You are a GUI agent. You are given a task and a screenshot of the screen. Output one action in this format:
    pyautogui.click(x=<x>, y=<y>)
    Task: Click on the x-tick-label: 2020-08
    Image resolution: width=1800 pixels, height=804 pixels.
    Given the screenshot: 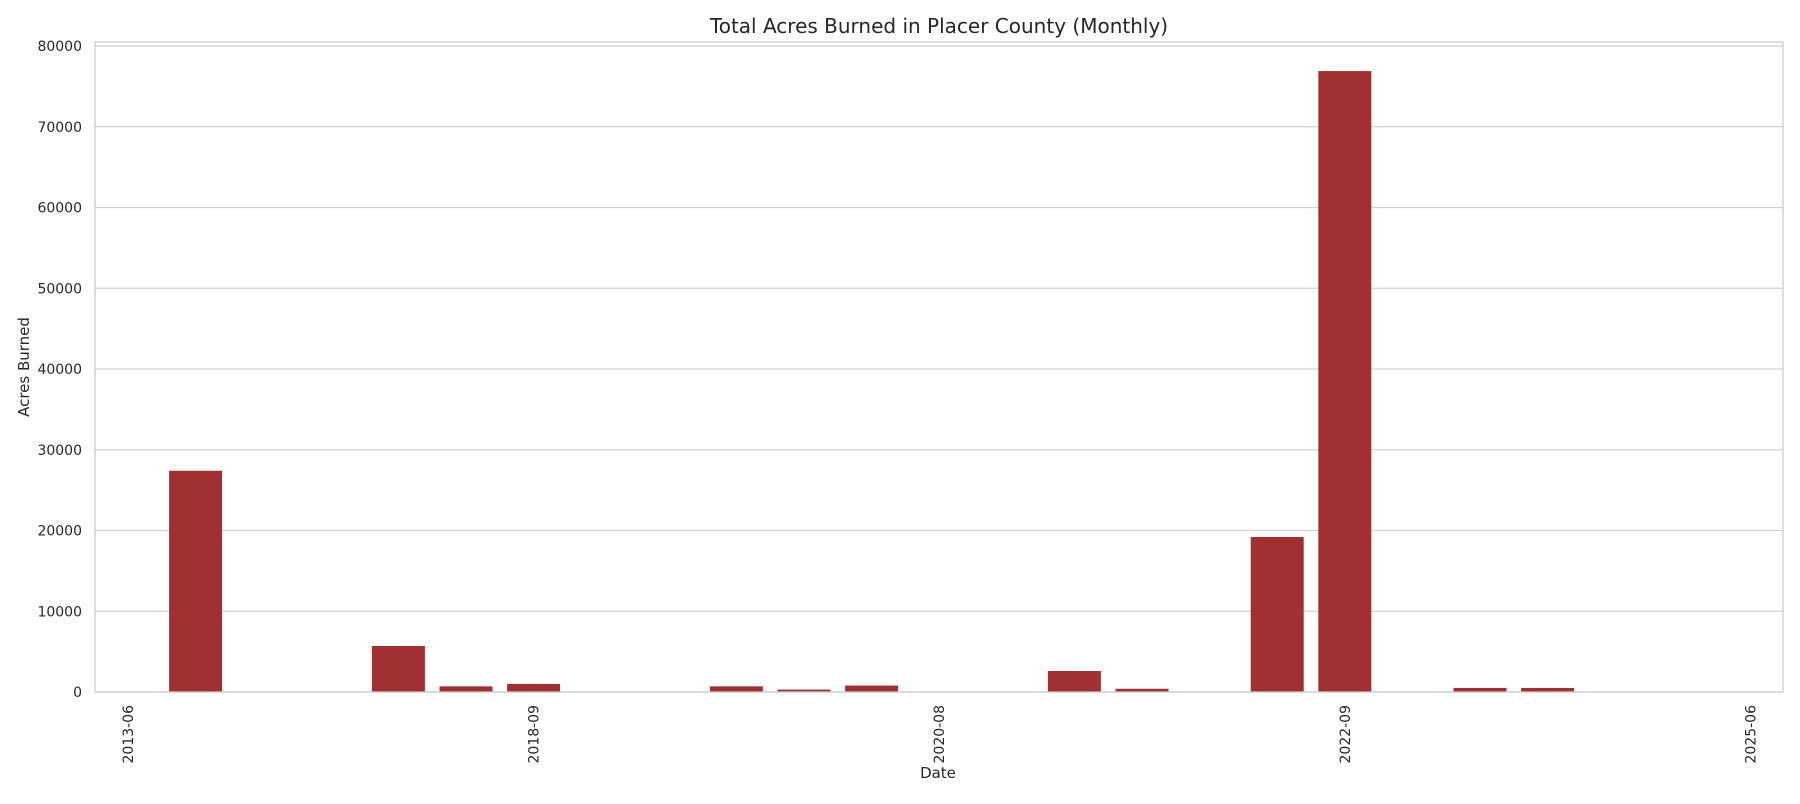 What is the action you would take?
    pyautogui.click(x=940, y=734)
    